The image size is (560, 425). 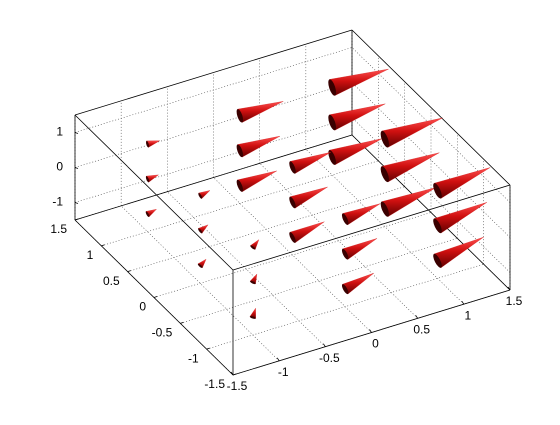 I want to click on x-tick-label: 1.5, so click(x=514, y=301).